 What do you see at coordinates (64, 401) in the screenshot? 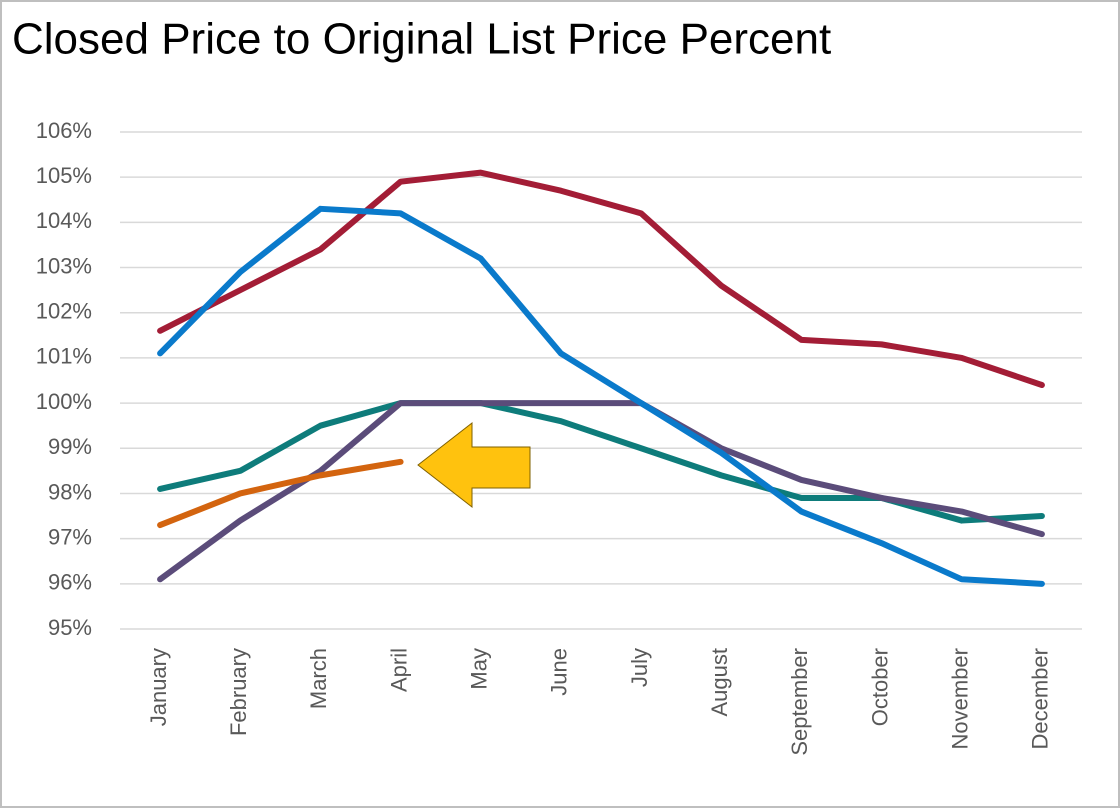
I see `y-tick-label: 100%` at bounding box center [64, 401].